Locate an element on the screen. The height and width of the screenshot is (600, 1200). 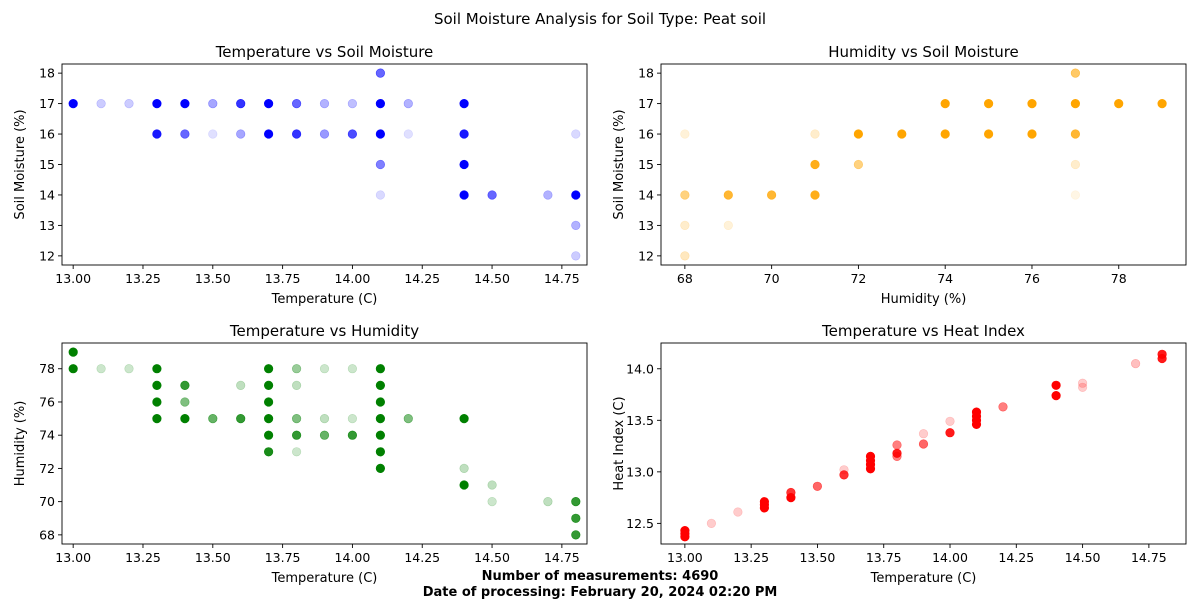
x-tick-label: 13.25 is located at coordinates (143, 557).